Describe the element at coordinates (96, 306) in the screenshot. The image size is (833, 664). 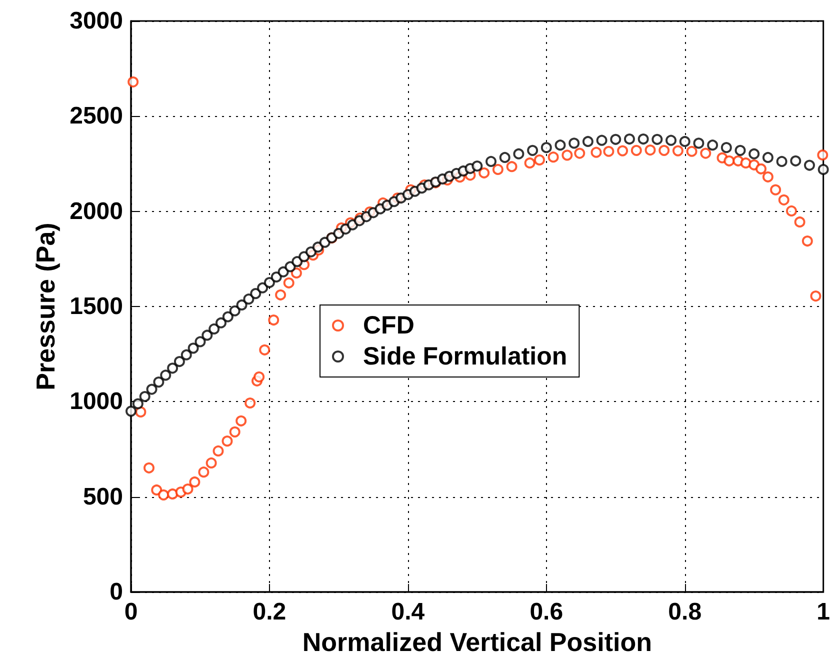
I see `y-tick-label: 1500` at that location.